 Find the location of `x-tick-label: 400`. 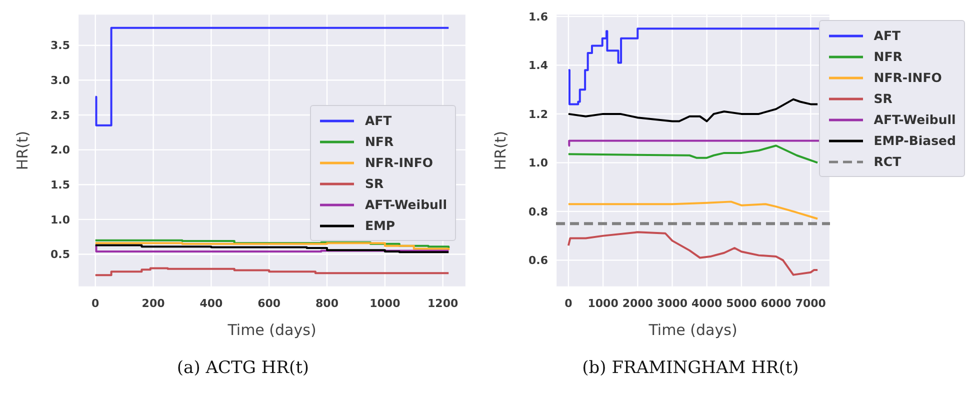

x-tick-label: 400 is located at coordinates (212, 303).